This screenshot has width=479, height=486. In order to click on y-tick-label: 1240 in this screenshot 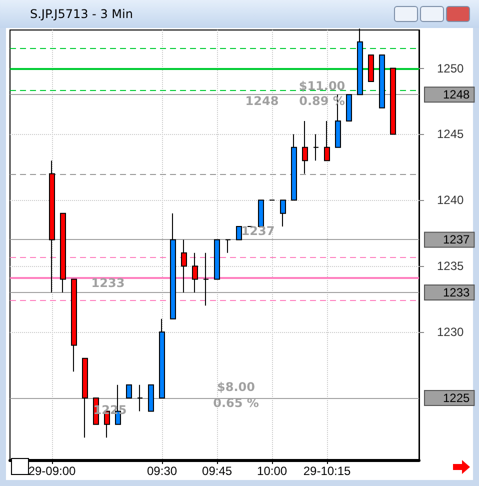, I will do `click(450, 200)`.